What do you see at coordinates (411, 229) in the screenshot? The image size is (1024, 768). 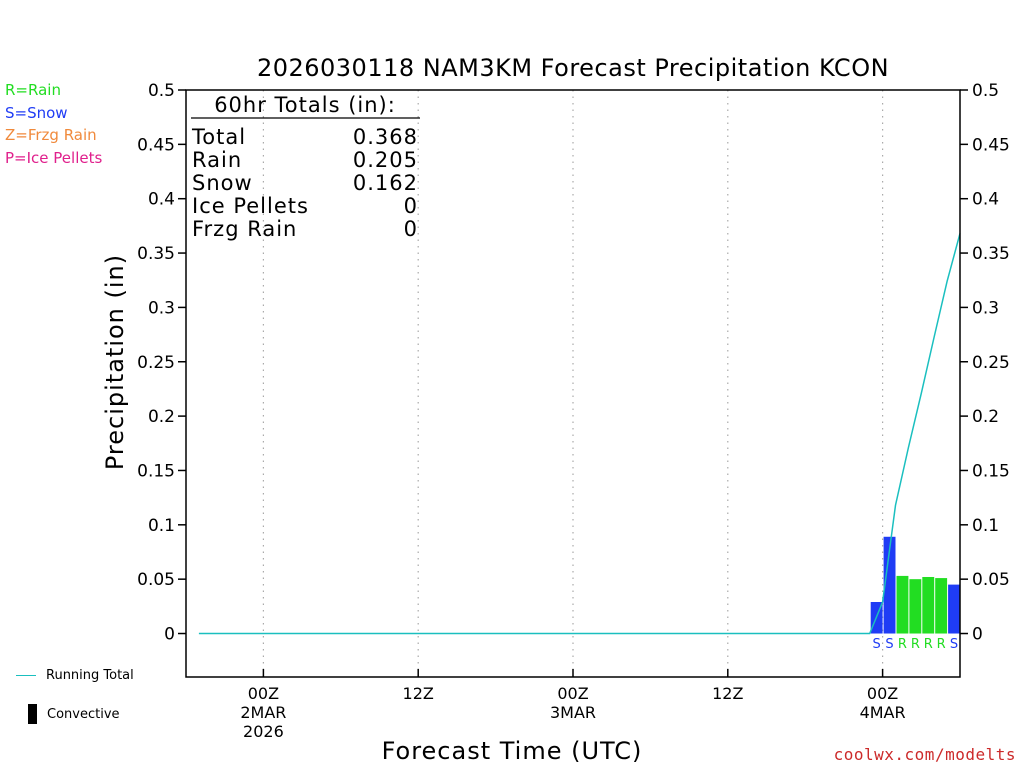 I see `totals-value-4: 0` at bounding box center [411, 229].